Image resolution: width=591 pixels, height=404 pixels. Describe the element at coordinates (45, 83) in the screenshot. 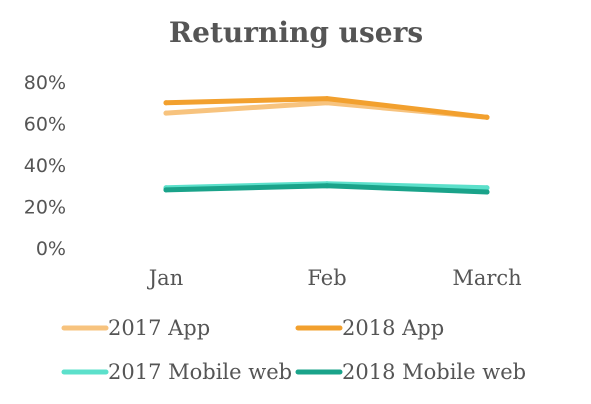

I see `y-tick-label: 80%` at that location.